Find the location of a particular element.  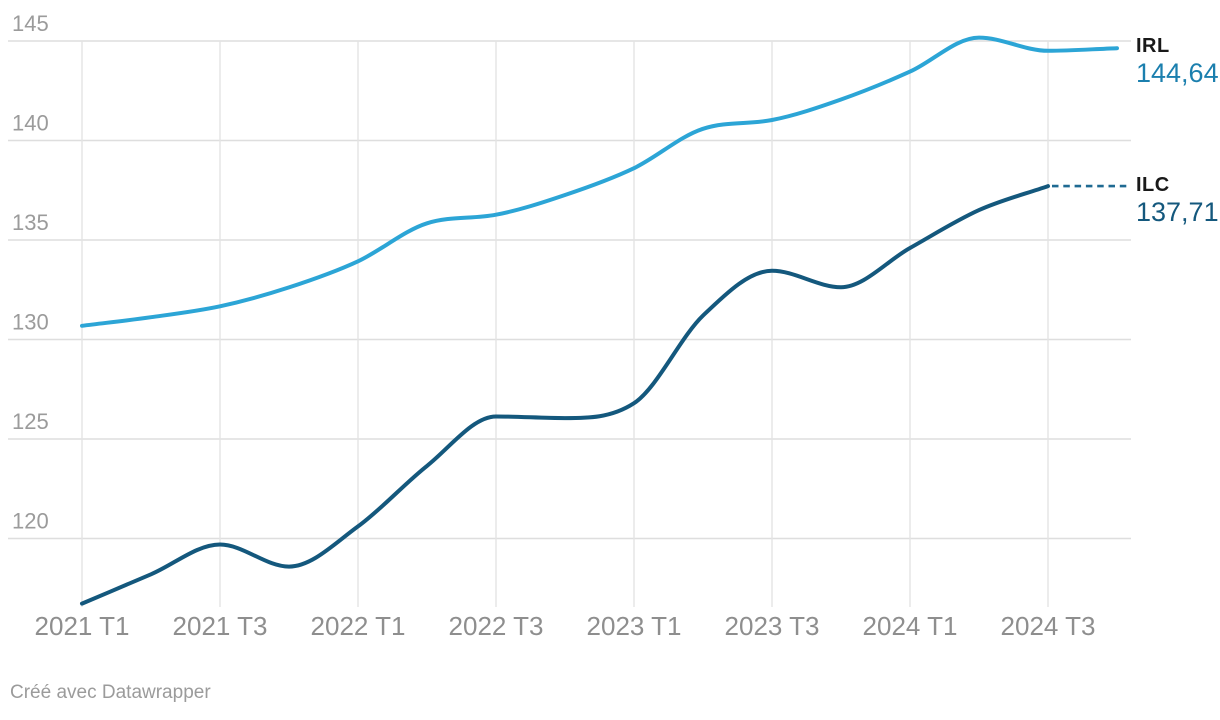

series-label-irl: IRL 144,64 is located at coordinates (1177, 61).